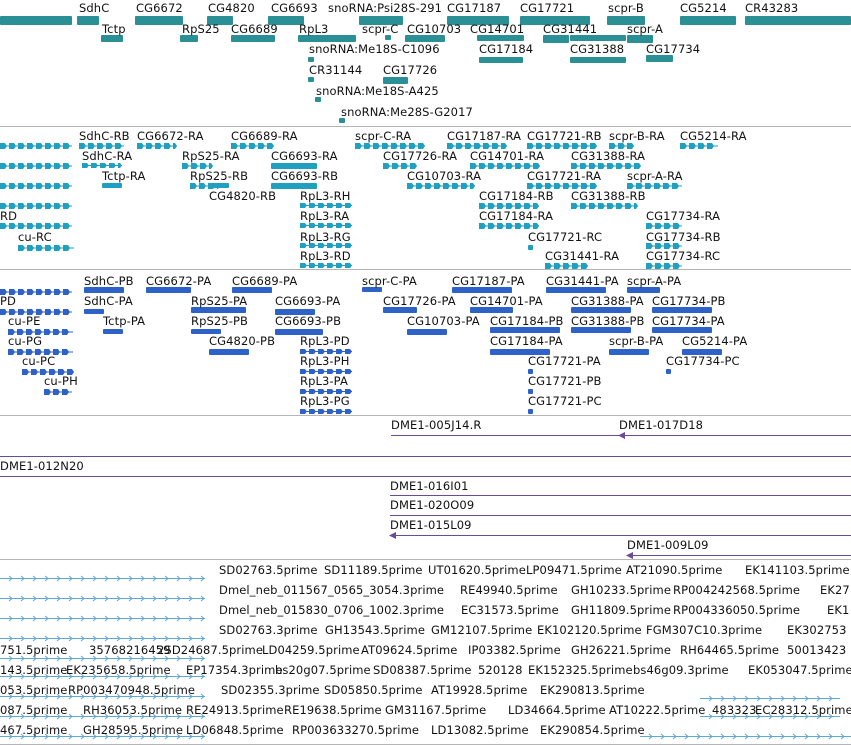  Describe the element at coordinates (219, 176) in the screenshot. I see `transcripts-ra-feature-label: RpS25-RB` at that location.